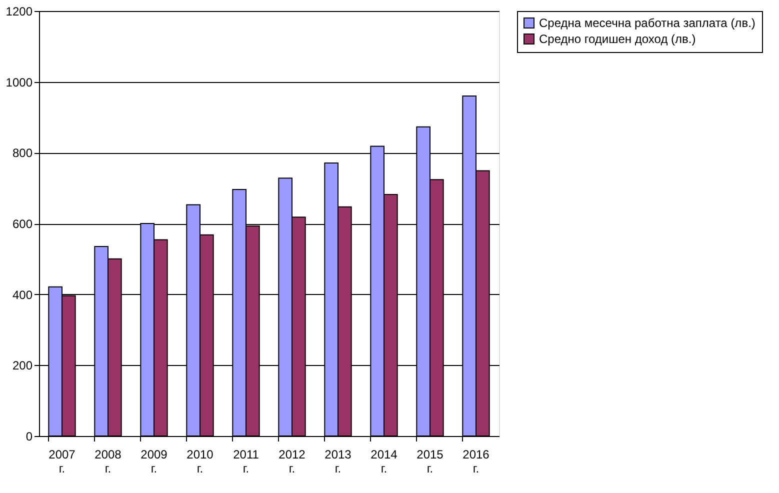  Describe the element at coordinates (154, 462) in the screenshot. I see `x-tick-label: 2009 г.` at that location.